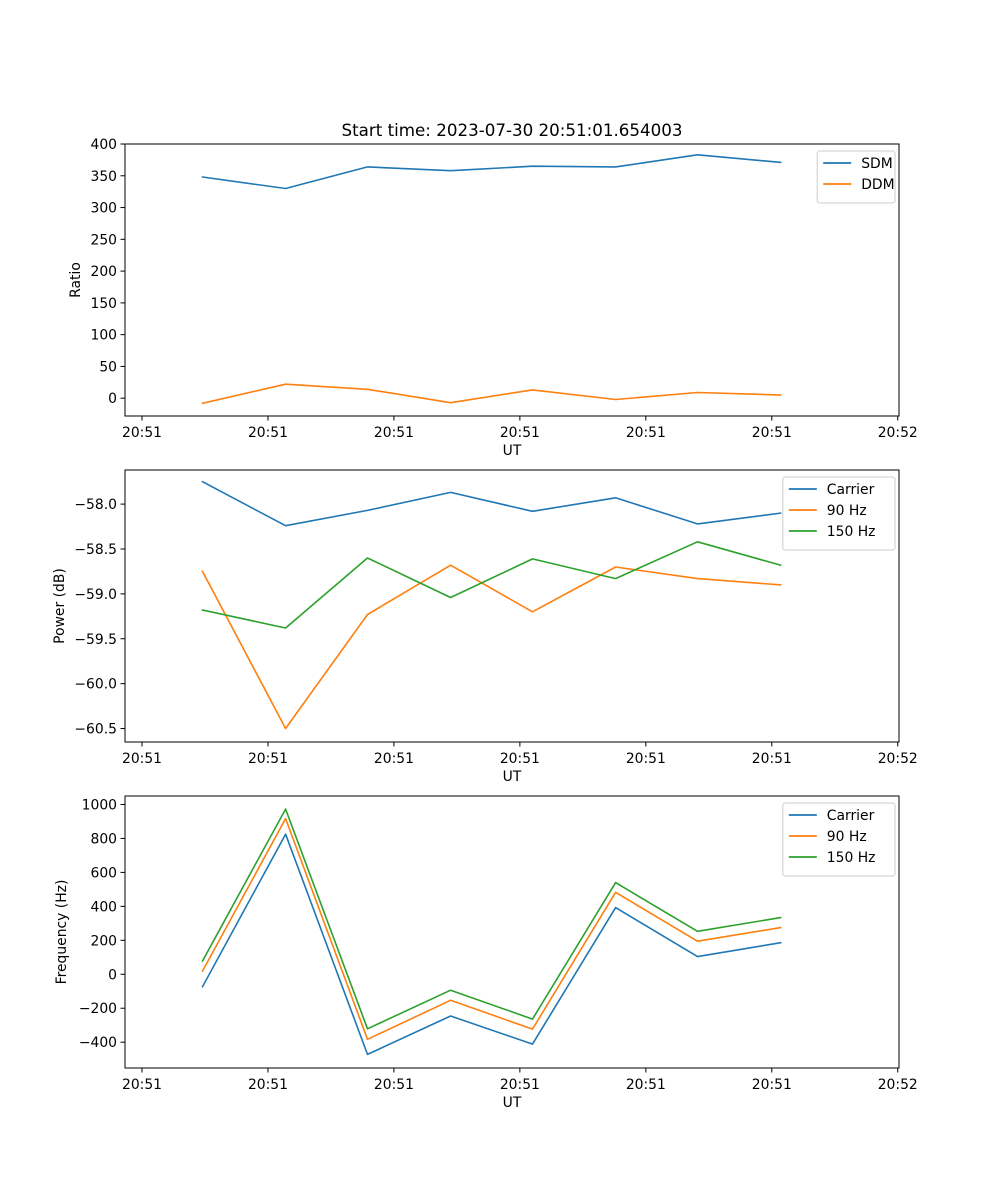  I want to click on y-axis-label: Frequency (Hz), so click(62, 932).